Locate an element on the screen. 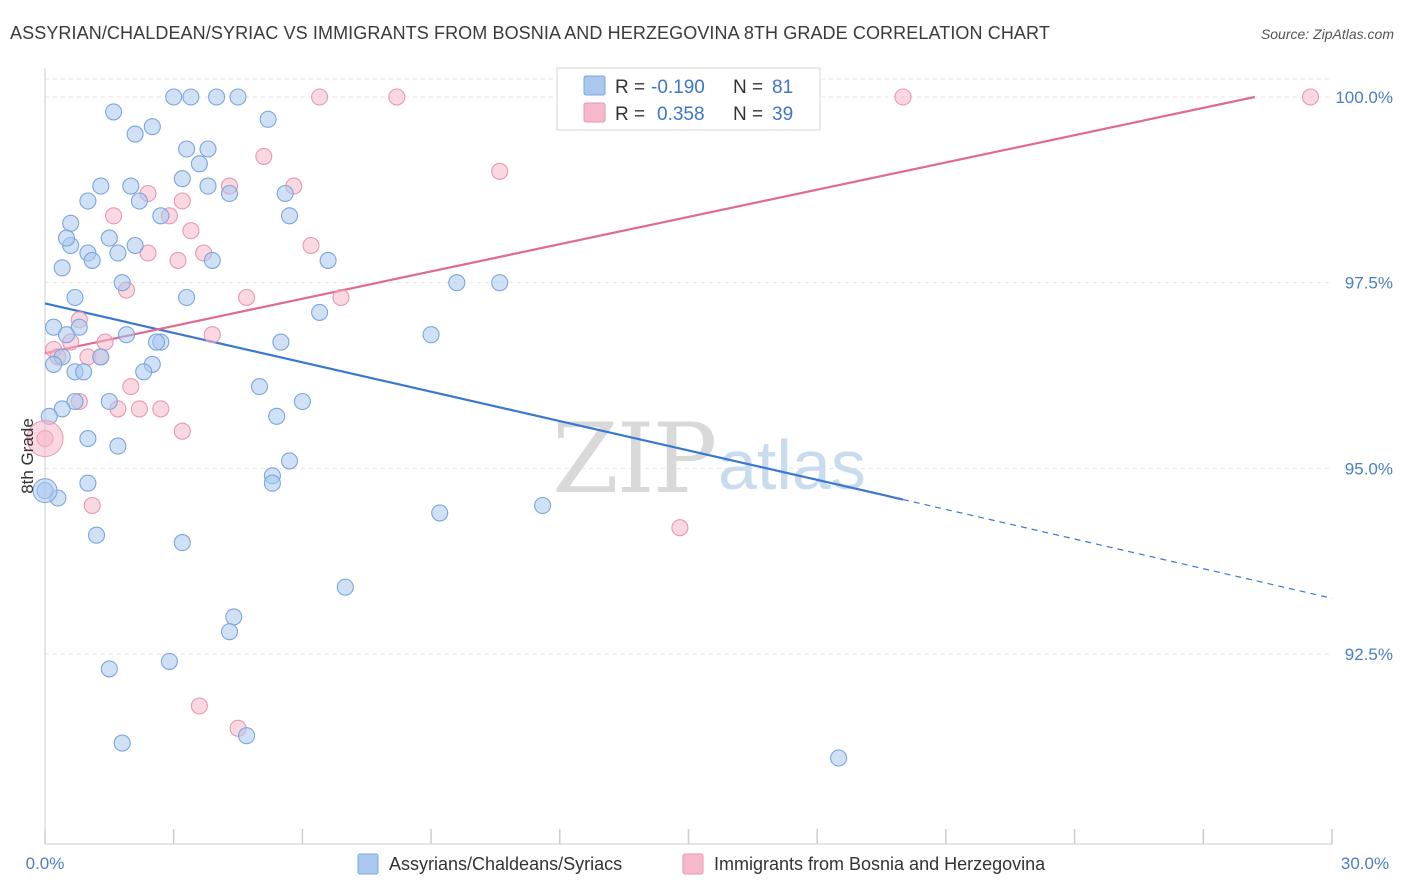 Image resolution: width=1406 pixels, height=892 pixels. watermark: ZIP atlas is located at coordinates (709, 459).